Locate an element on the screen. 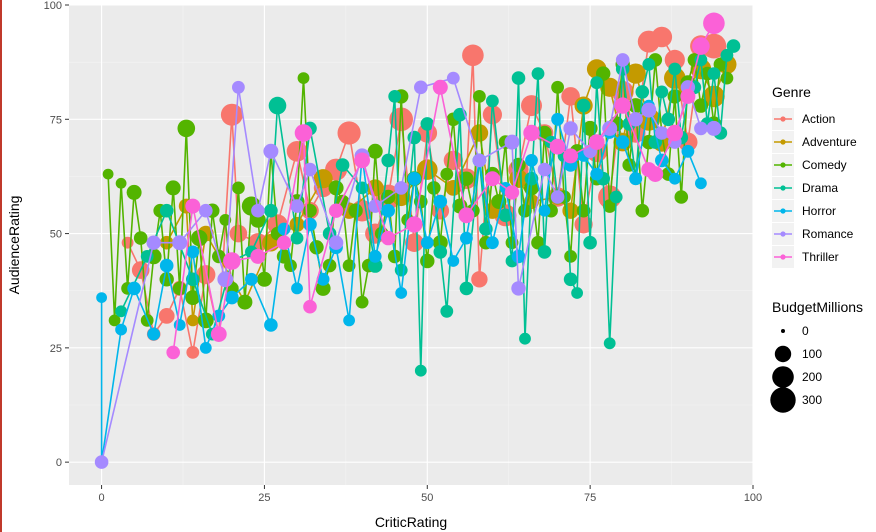  y-tick-label: 75 is located at coordinates (56, 120).